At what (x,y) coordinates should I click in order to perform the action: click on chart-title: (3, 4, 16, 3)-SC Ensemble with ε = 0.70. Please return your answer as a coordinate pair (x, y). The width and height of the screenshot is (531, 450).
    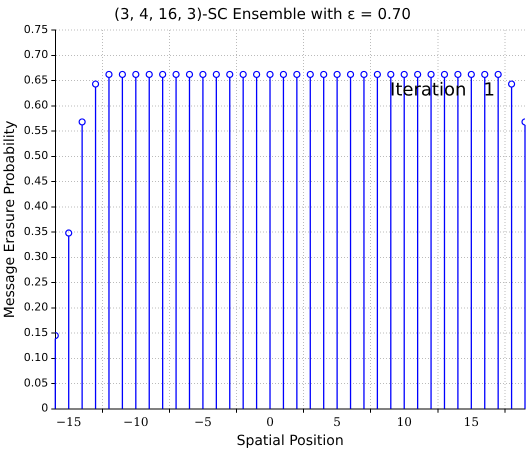
    Looking at the image, I should click on (262, 13).